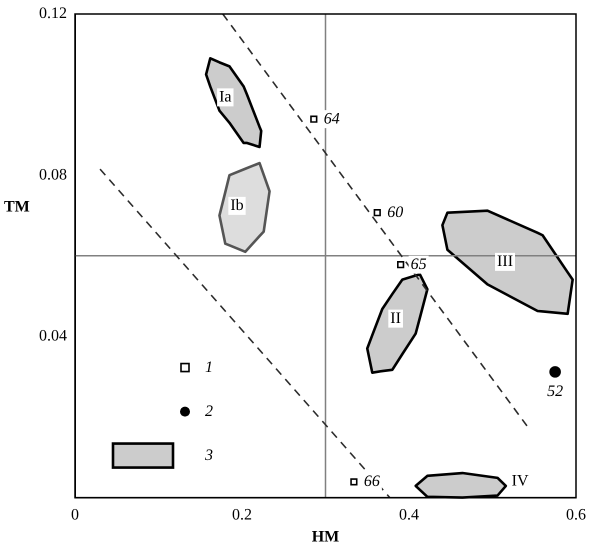 The image size is (590, 547). What do you see at coordinates (555, 391) in the screenshot?
I see `annotation: 52` at bounding box center [555, 391].